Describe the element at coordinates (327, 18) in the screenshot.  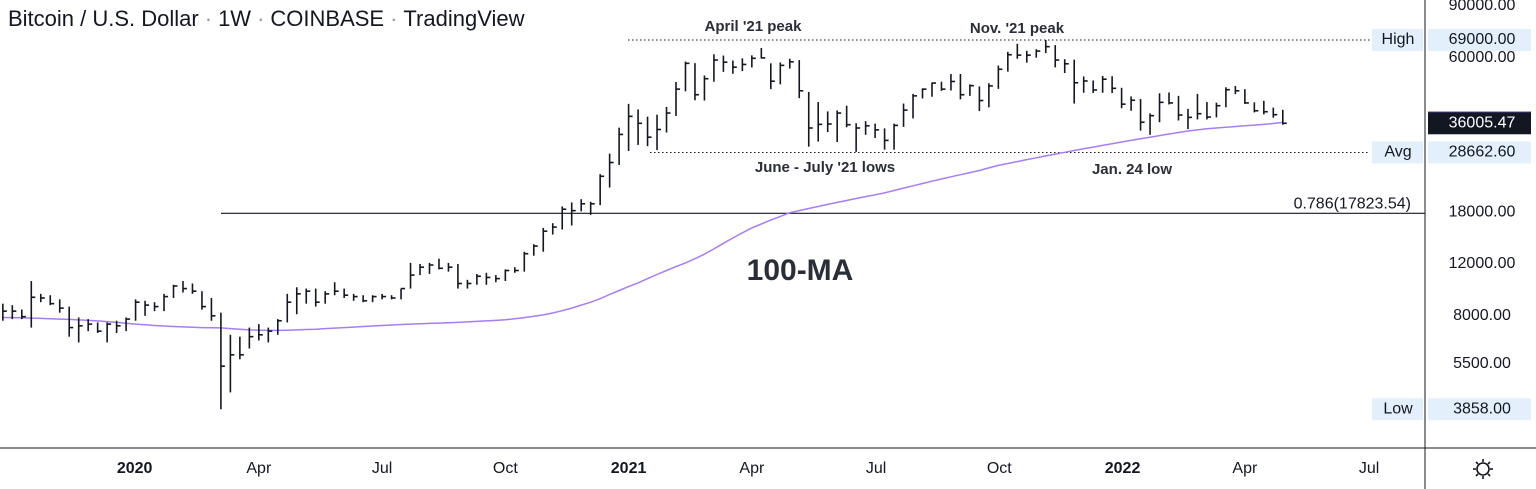
I see `title-part: COINBASE` at that location.